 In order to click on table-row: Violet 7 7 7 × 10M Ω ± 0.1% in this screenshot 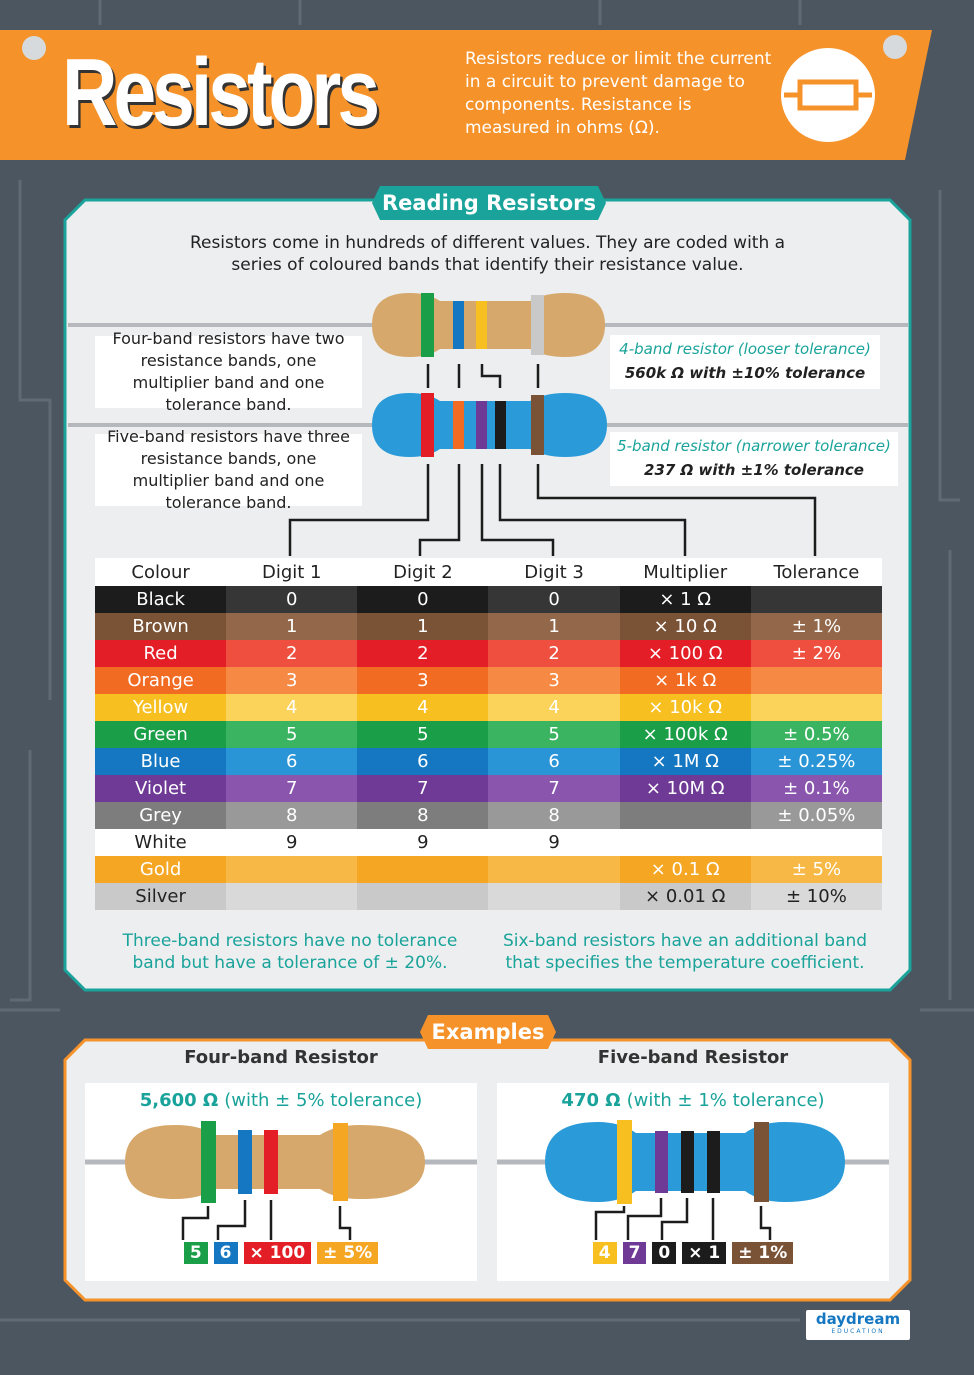, I will do `click(488, 788)`.